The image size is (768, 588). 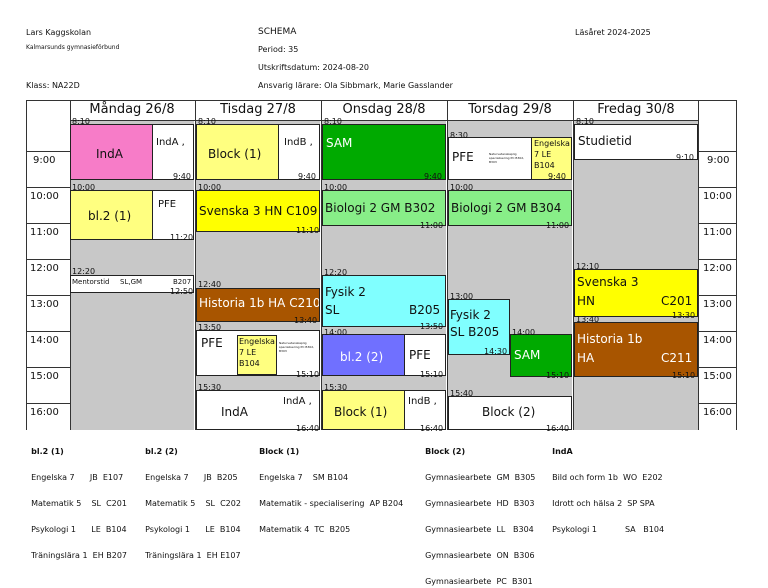 What do you see at coordinates (210, 284) in the screenshot?
I see `time-start: 12:40` at bounding box center [210, 284].